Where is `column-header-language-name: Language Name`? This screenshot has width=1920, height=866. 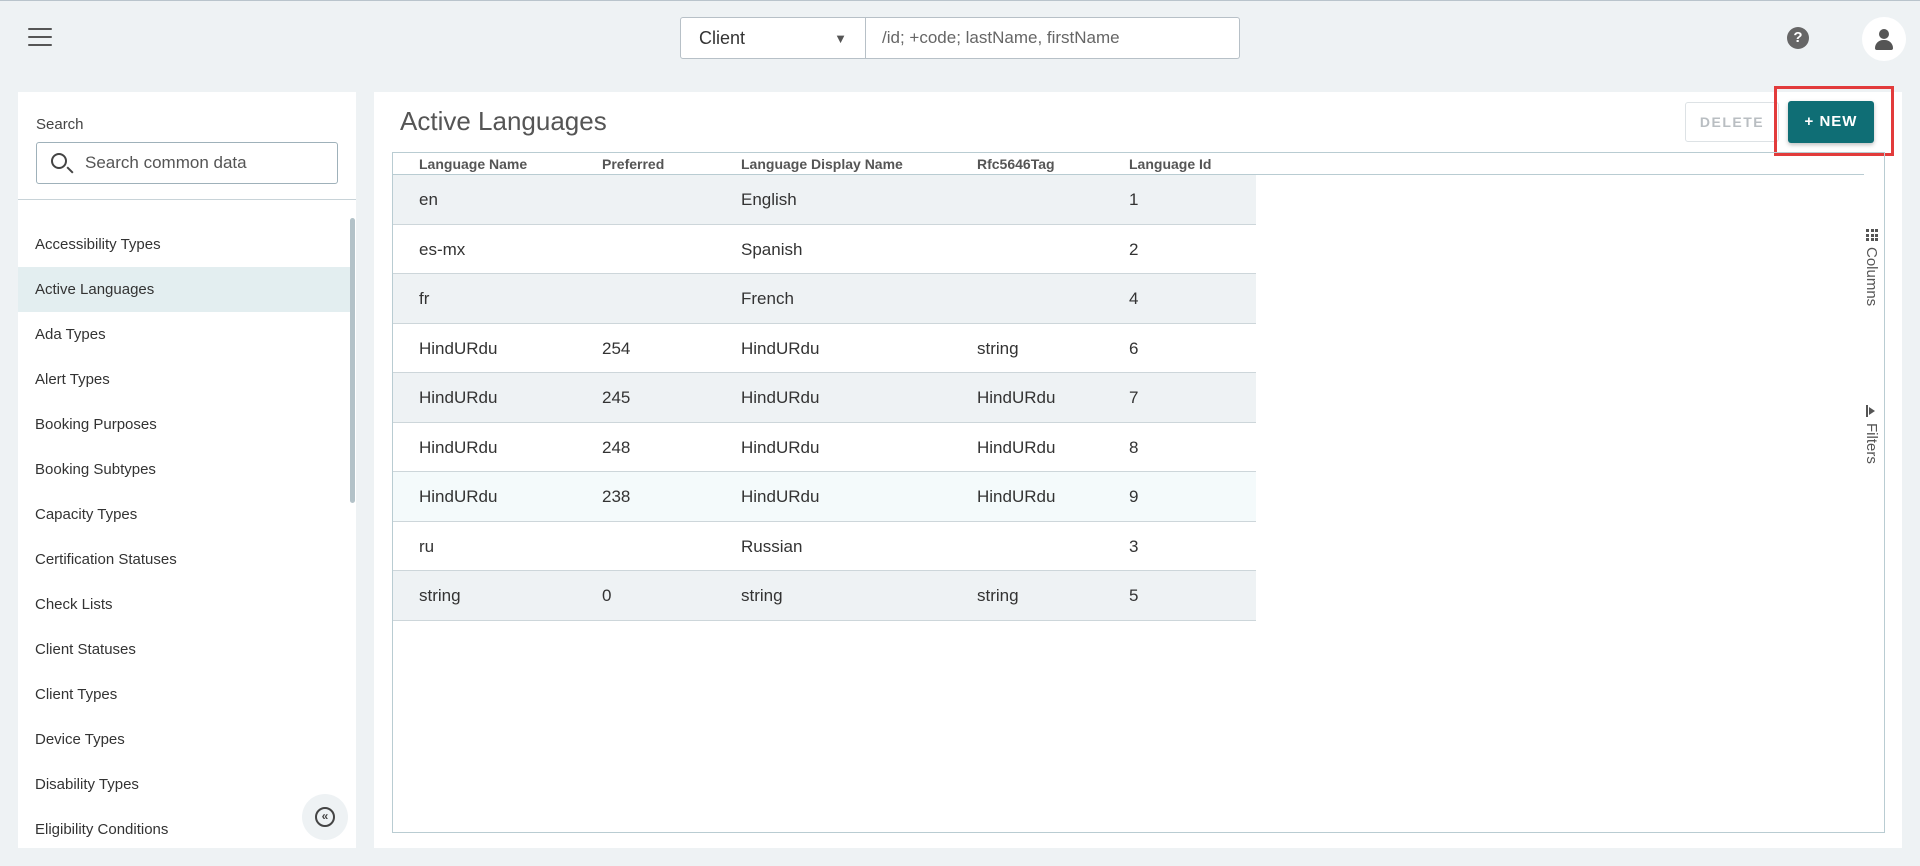
column-header-language-name: Language Name is located at coordinates (473, 164).